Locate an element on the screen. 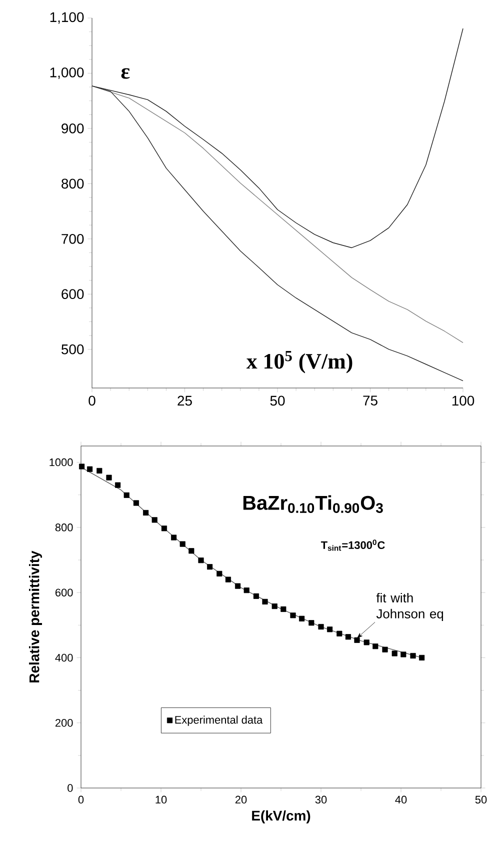  y-axis-title: ε is located at coordinates (125, 73).